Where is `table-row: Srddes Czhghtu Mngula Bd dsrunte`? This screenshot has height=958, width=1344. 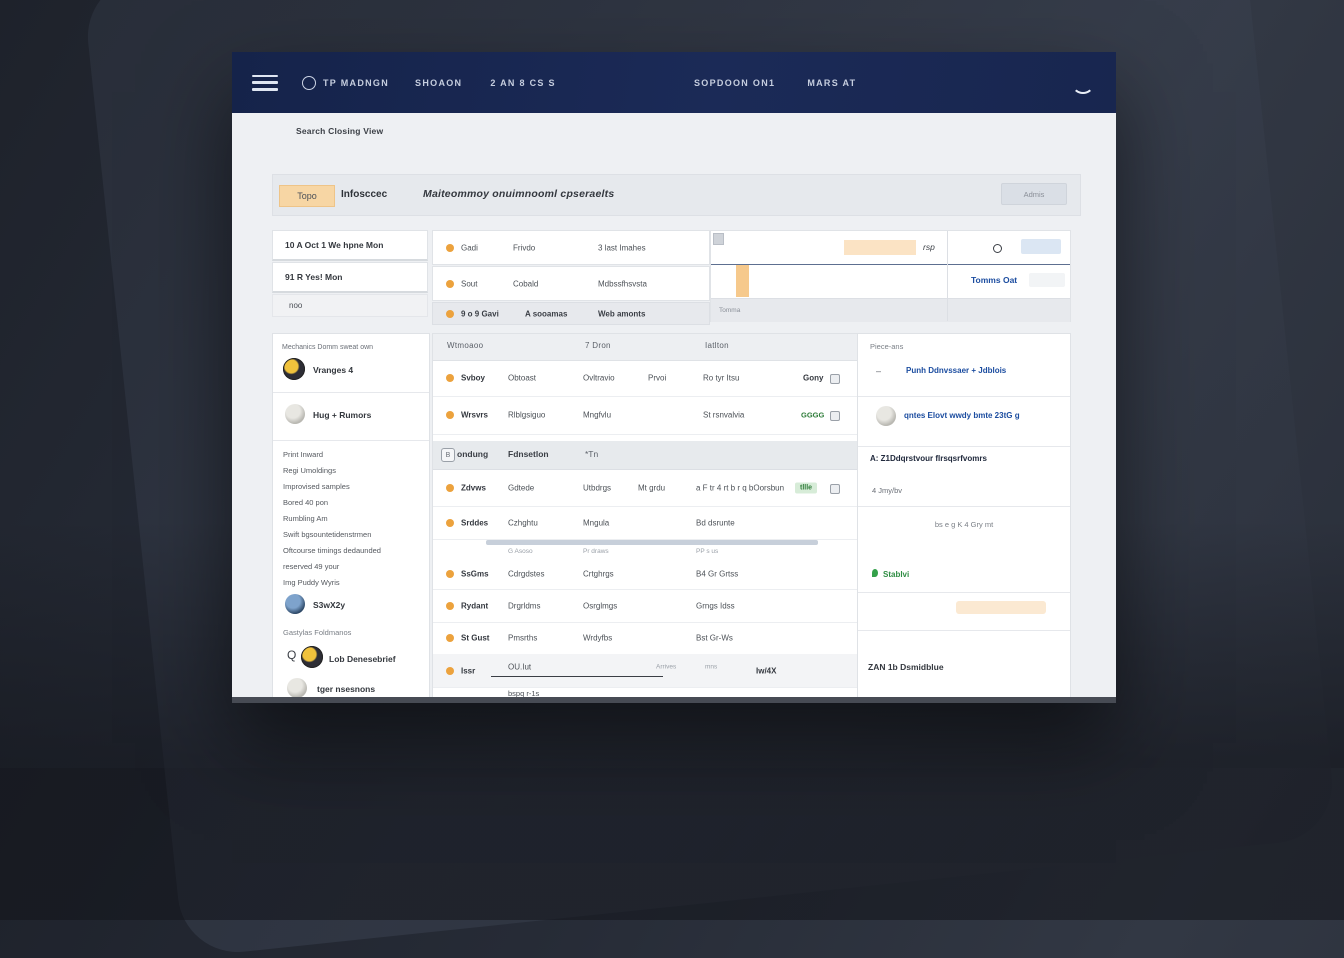
table-row: Srddes Czhghtu Mngula Bd dsrunte is located at coordinates (645, 523).